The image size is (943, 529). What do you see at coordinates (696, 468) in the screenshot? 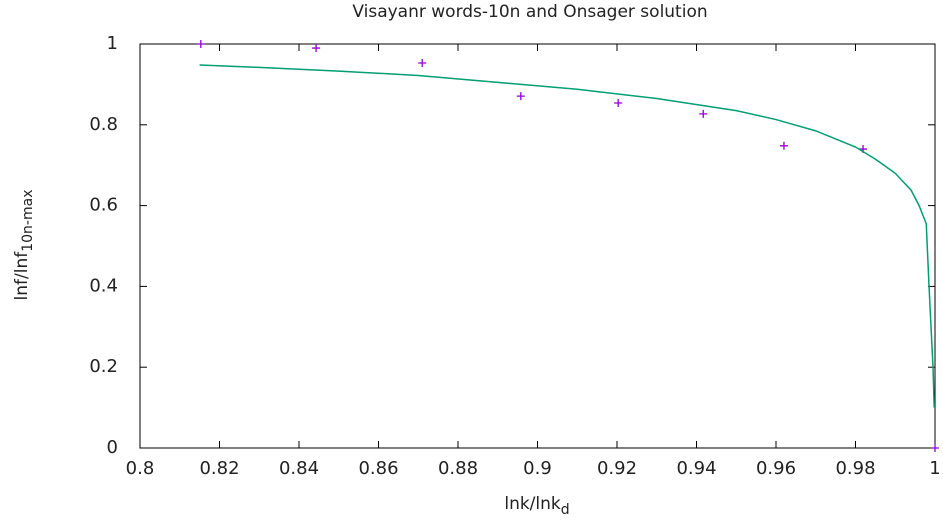
I see `x-tick-label: 0.94` at bounding box center [696, 468].